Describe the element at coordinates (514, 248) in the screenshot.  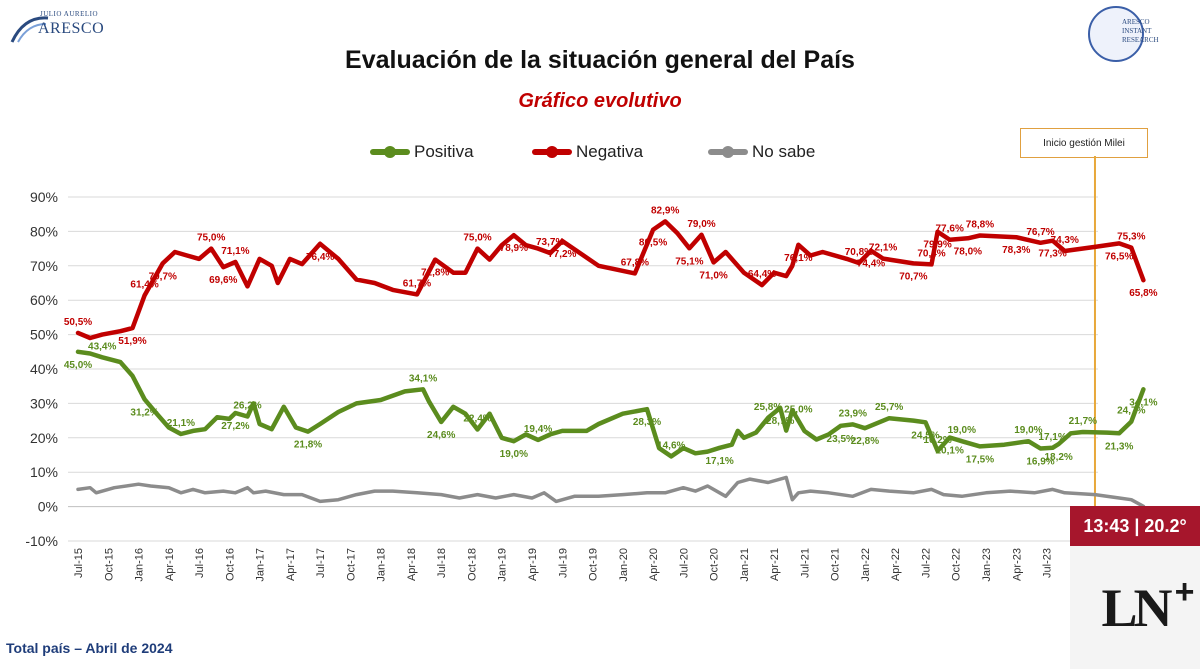
I see `data-label-negativa: 78,9%` at that location.